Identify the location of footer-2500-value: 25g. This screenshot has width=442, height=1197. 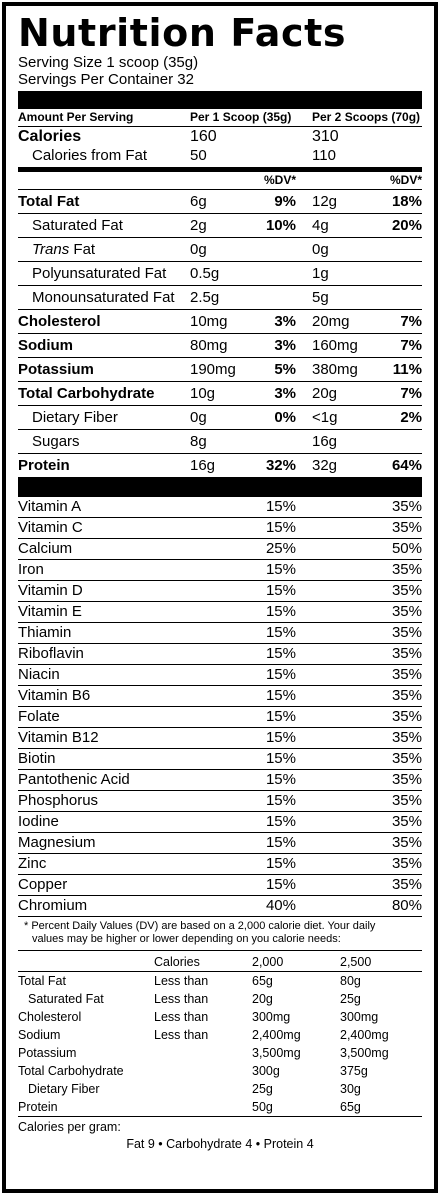
(350, 999).